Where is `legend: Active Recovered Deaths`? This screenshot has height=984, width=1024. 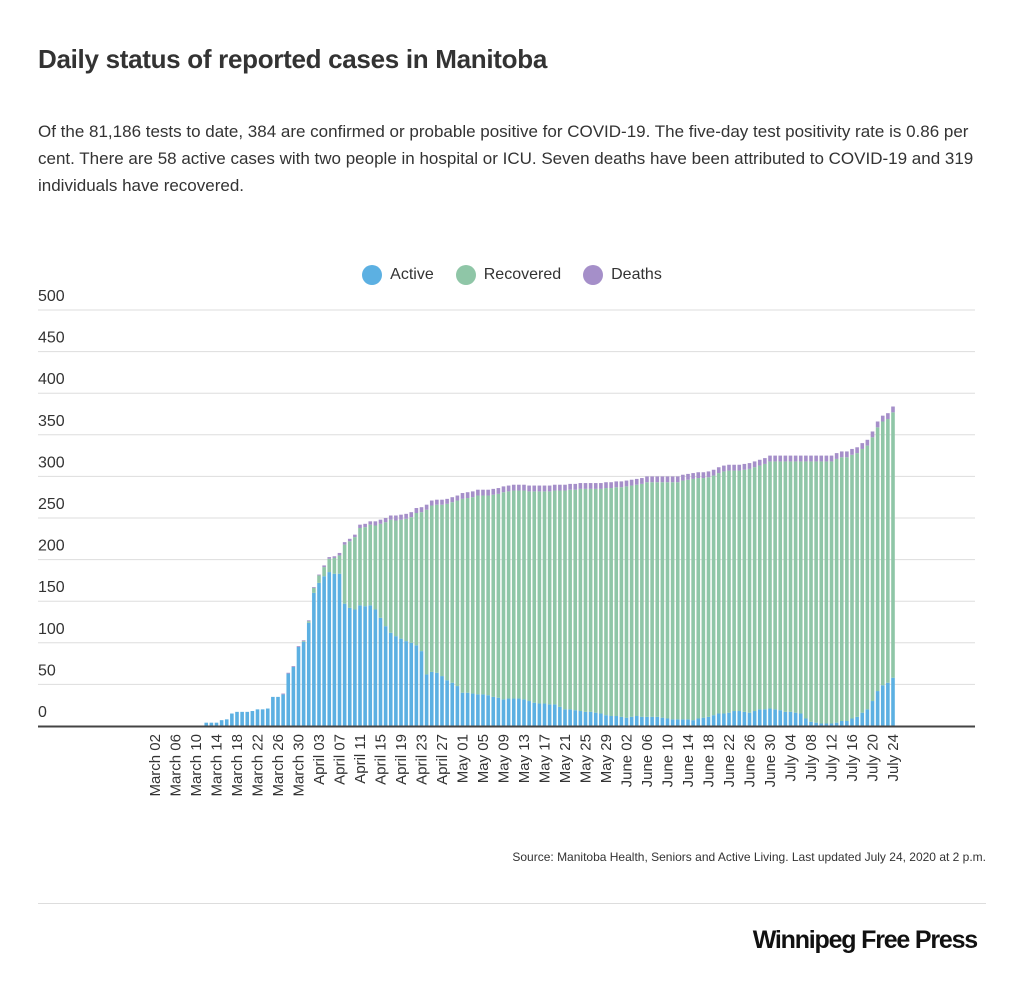
legend: Active Recovered Deaths is located at coordinates (512, 275).